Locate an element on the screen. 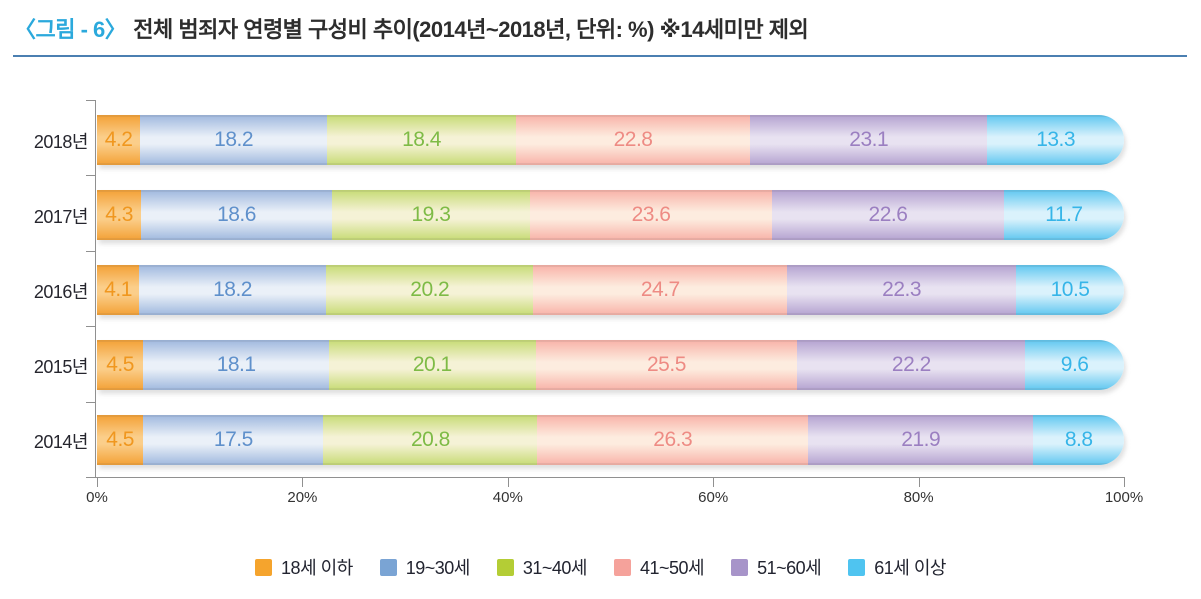 This screenshot has height=599, width=1201. y-axis-line is located at coordinates (95, 288).